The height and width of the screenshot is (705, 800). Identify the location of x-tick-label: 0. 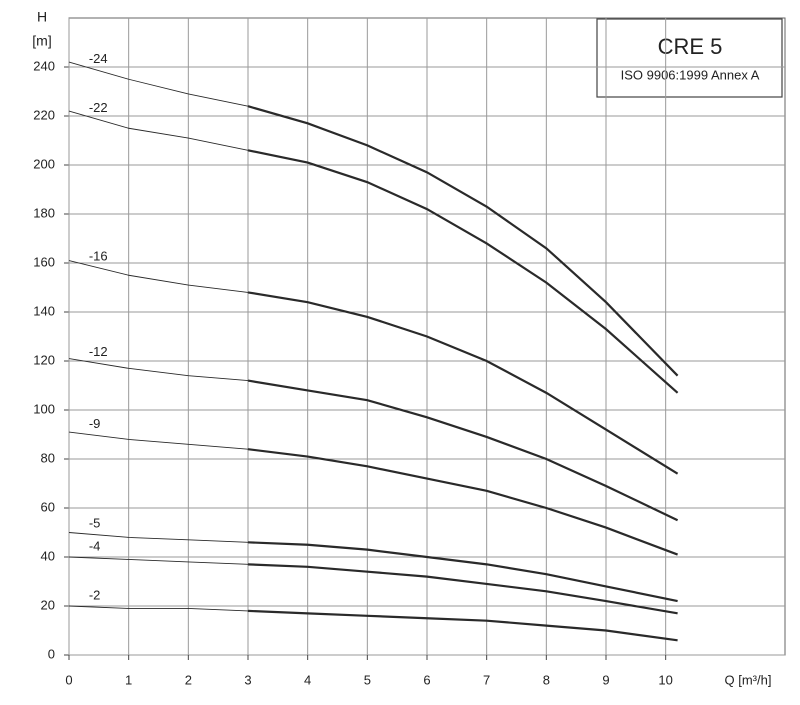
(68, 679).